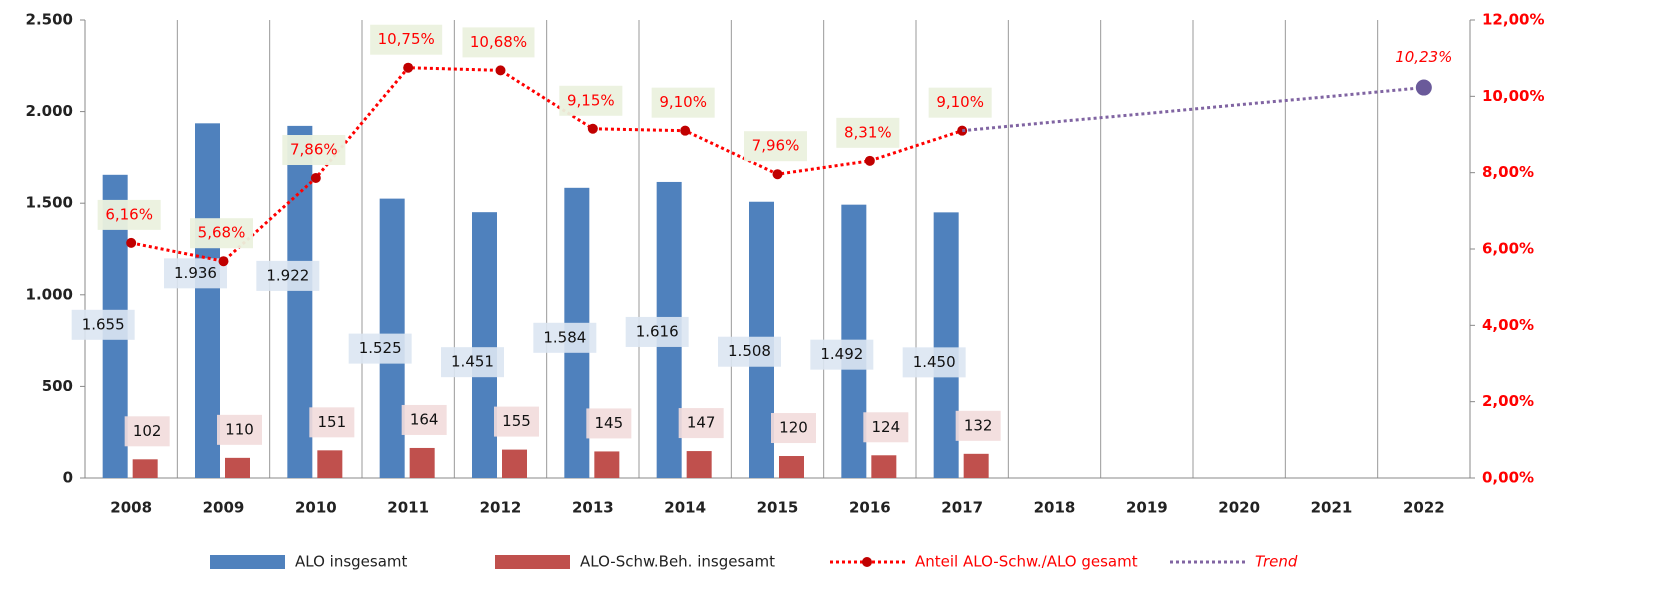 The width and height of the screenshot is (1654, 602). Describe the element at coordinates (498, 42) in the screenshot. I see `line-label: 10,68%` at that location.